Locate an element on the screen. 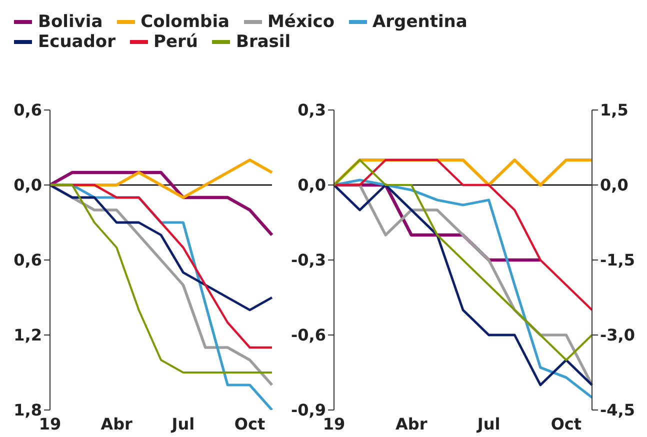  y-tick-label: 1,2 is located at coordinates (28, 335).